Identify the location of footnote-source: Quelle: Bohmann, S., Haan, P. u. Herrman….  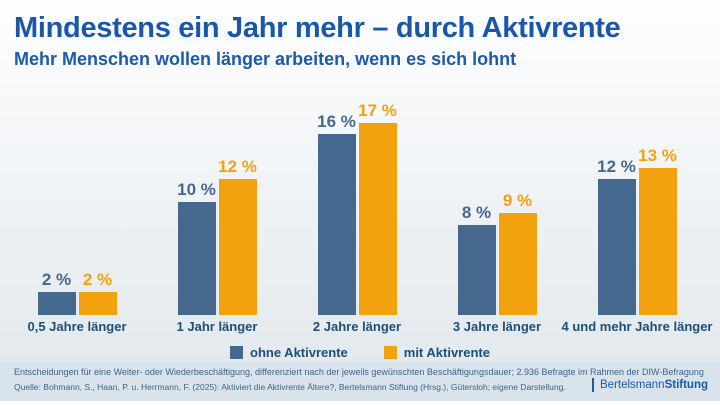
(290, 387).